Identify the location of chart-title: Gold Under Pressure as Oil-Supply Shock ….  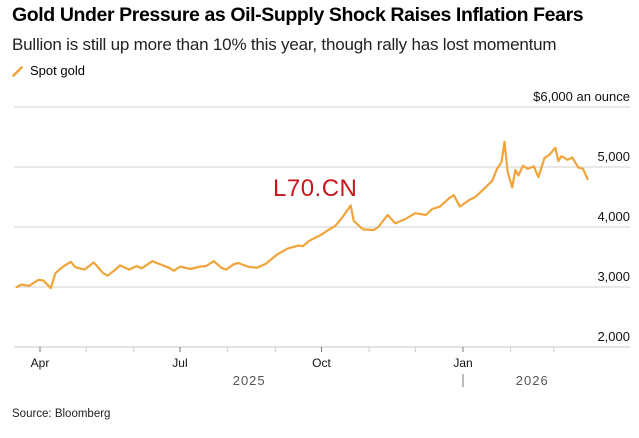
(298, 15).